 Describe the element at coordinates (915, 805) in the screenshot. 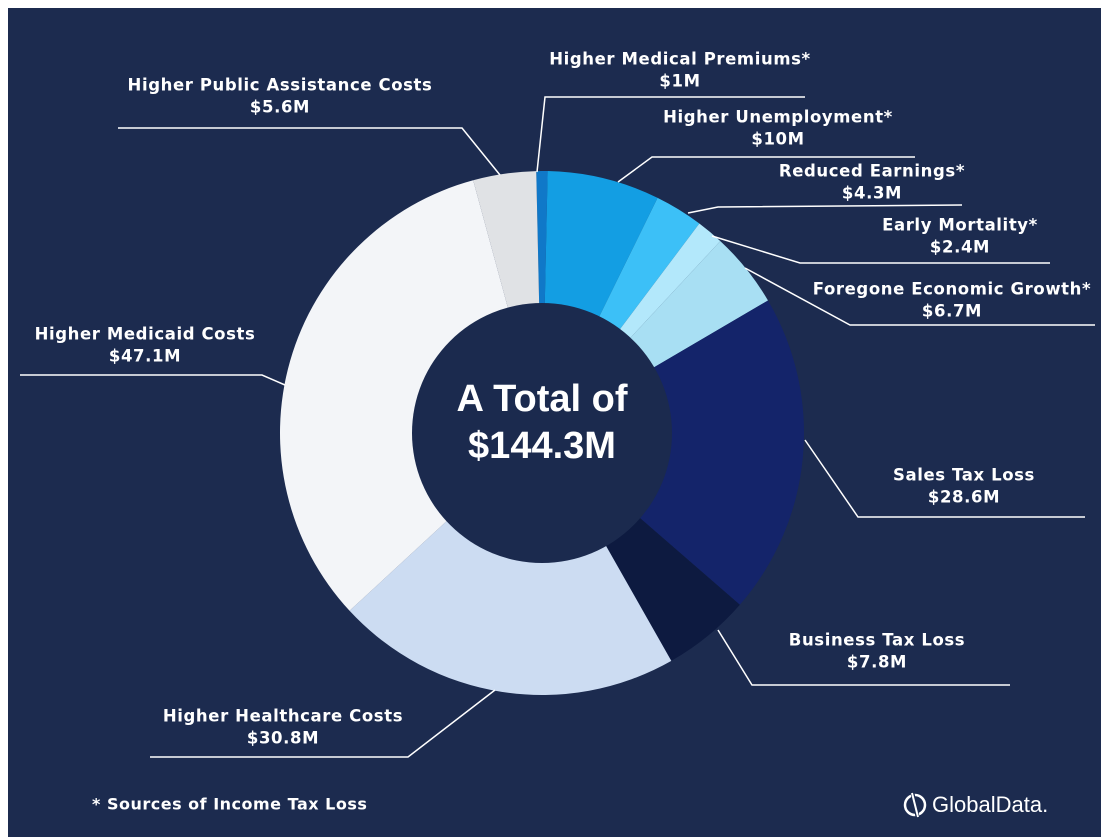

I see `logo-icon` at that location.